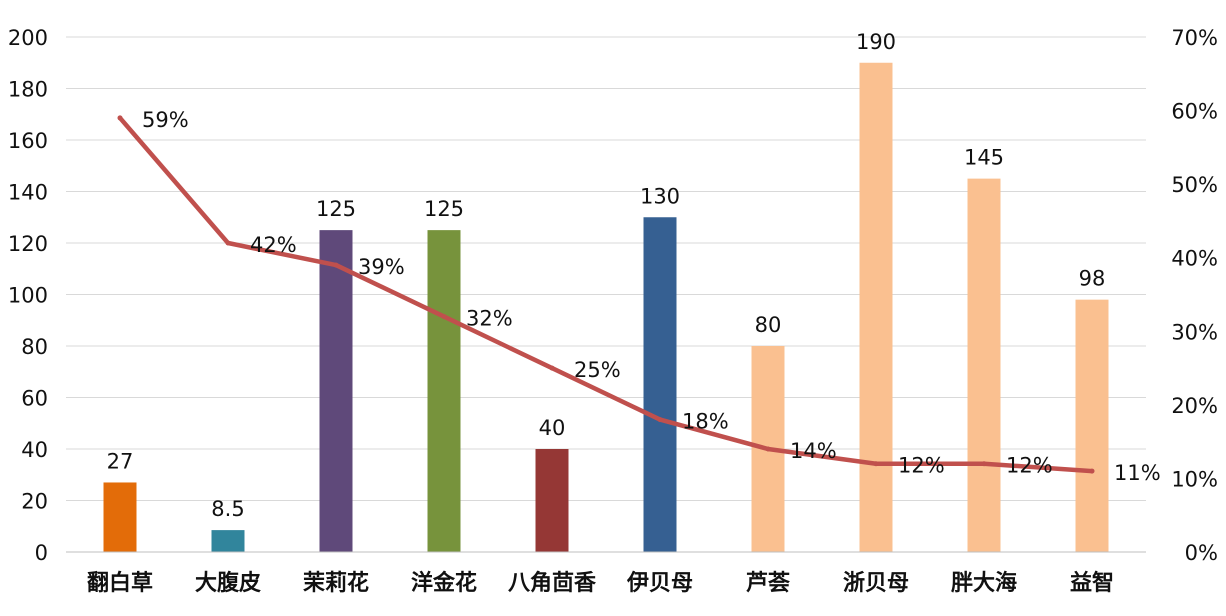  I want to click on left-tick-label: 60, so click(34, 399).